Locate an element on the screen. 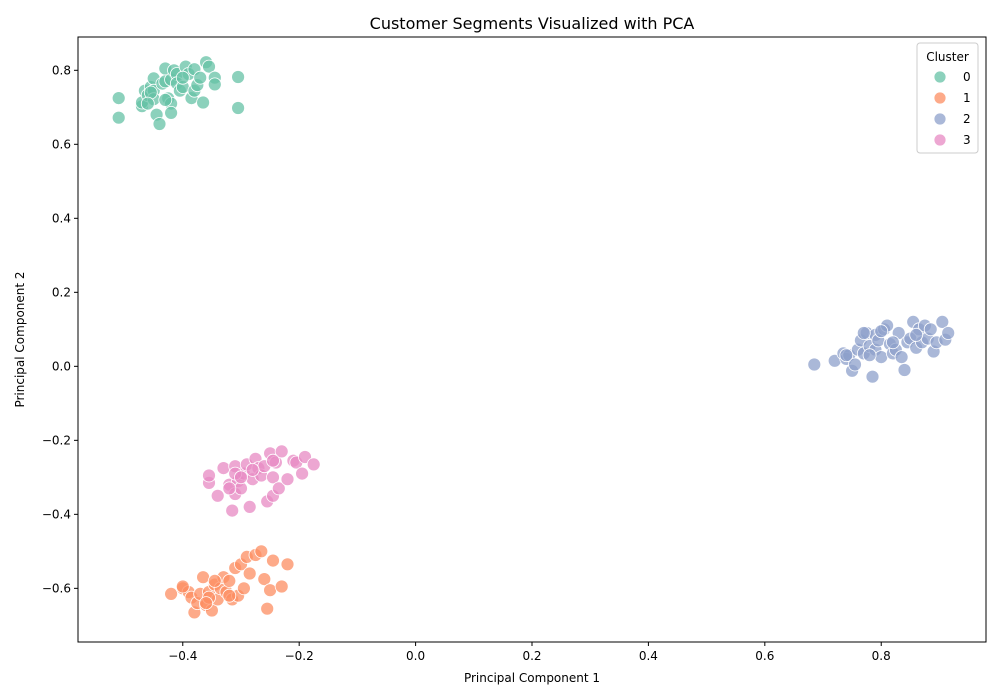 The width and height of the screenshot is (1000, 700). legend-label-0: 0 is located at coordinates (967, 77).